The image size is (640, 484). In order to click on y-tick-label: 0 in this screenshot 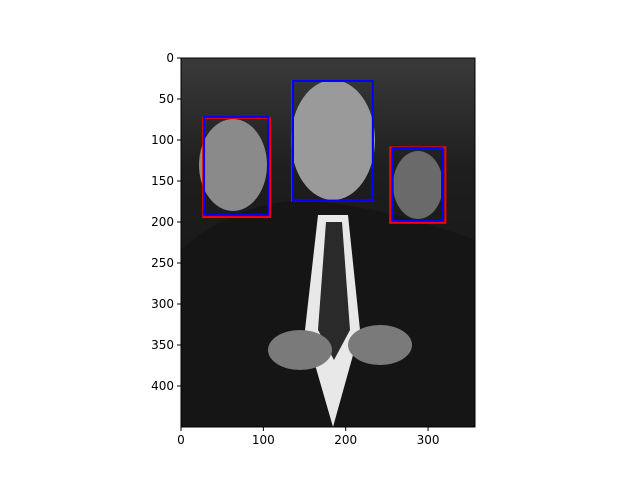, I will do `click(170, 58)`.